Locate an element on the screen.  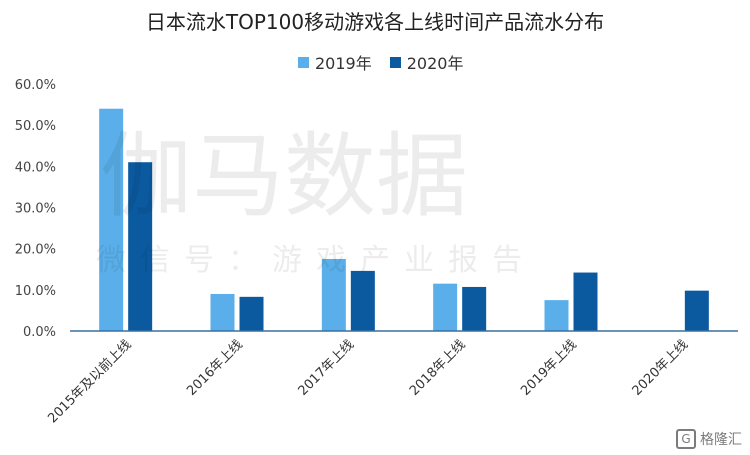
legend-label-2019: 2019年 is located at coordinates (343, 63).